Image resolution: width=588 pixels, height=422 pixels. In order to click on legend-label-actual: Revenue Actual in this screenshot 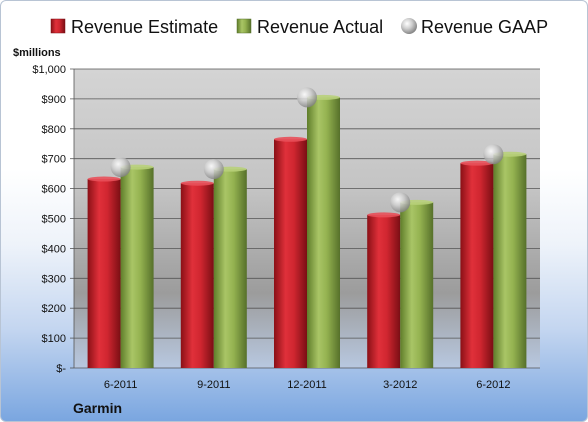, I will do `click(320, 27)`.